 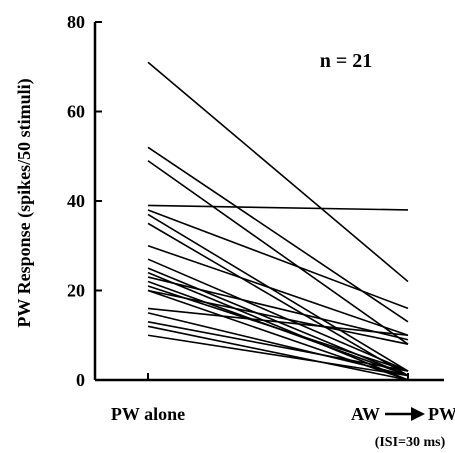 I want to click on x-tick-label-aw-pw: AW PW, so click(x=403, y=414).